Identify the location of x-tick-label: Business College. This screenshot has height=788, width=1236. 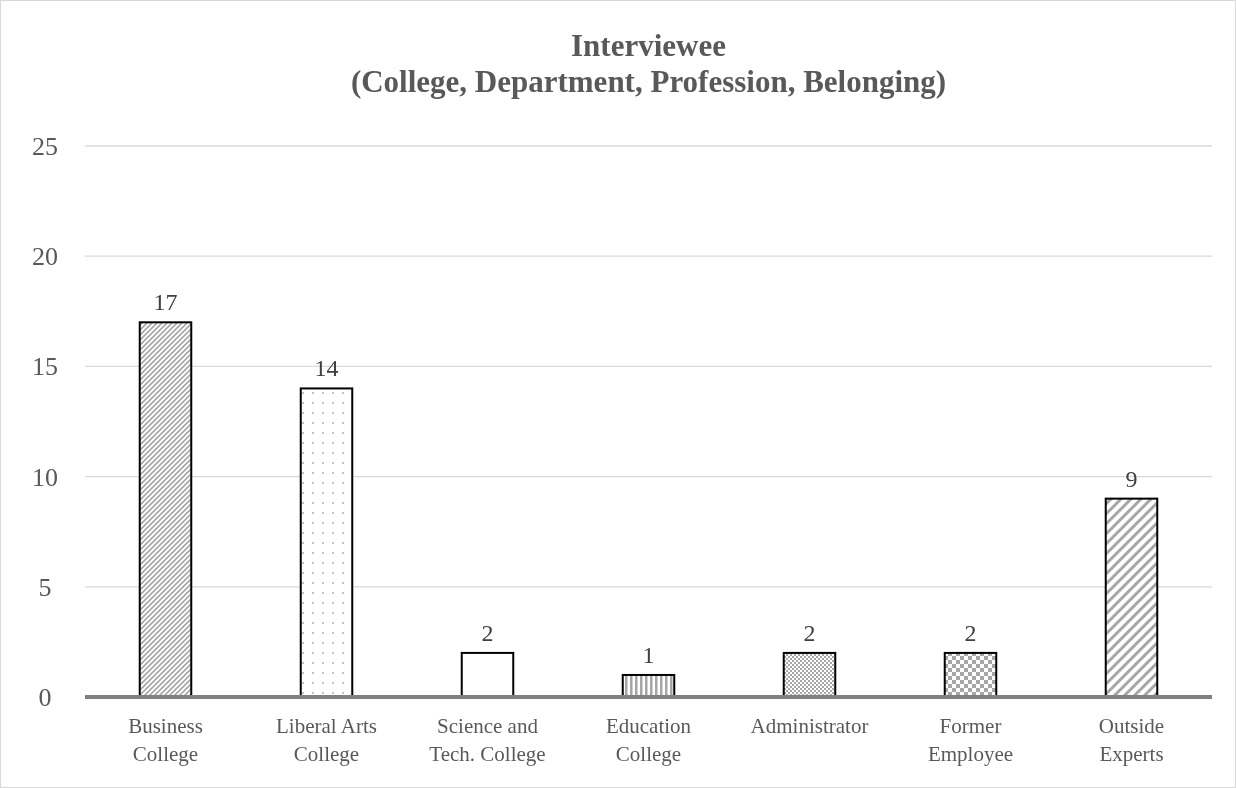
(165, 740).